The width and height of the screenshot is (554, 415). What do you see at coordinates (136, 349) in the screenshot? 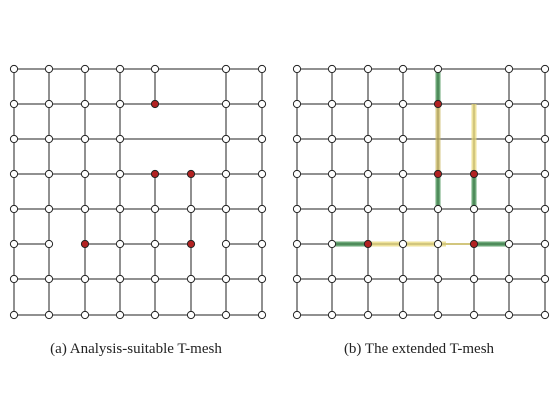
I see `caption-left: (a) Analysis-suitable T-mesh` at bounding box center [136, 349].